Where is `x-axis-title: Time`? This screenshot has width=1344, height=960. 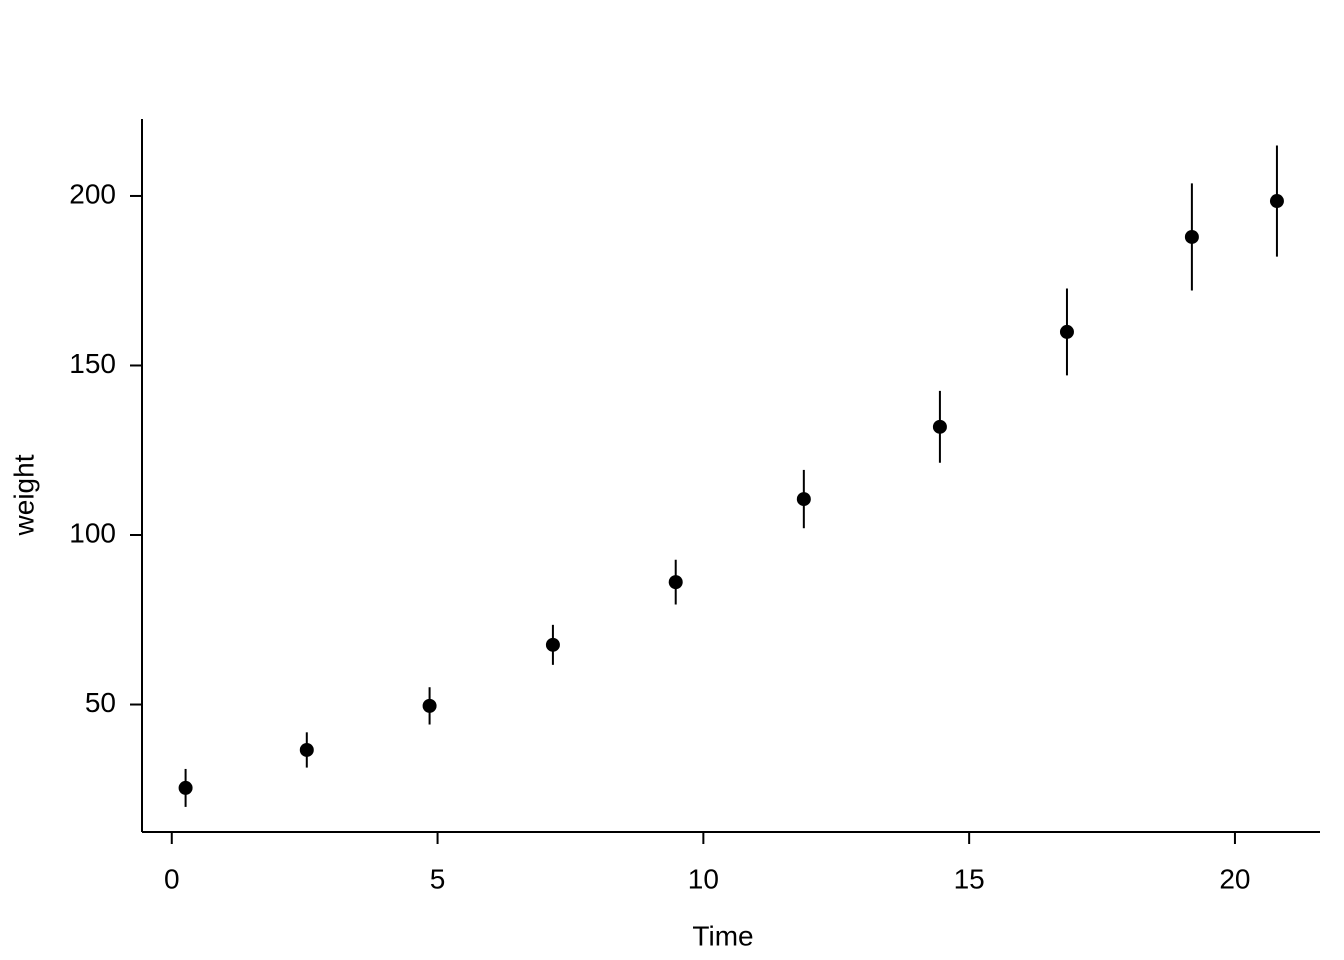 x-axis-title: Time is located at coordinates (722, 935).